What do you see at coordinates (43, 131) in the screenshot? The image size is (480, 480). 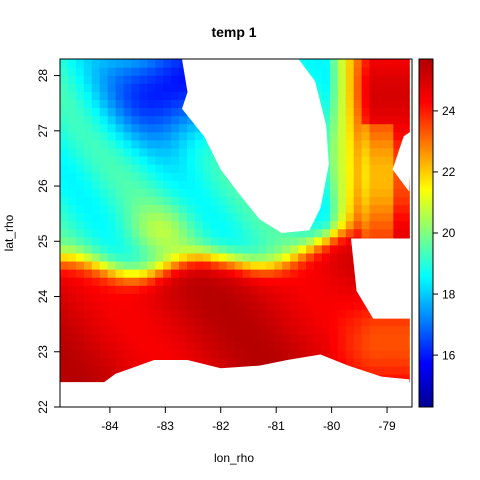 I see `y-tick-label: 27` at bounding box center [43, 131].